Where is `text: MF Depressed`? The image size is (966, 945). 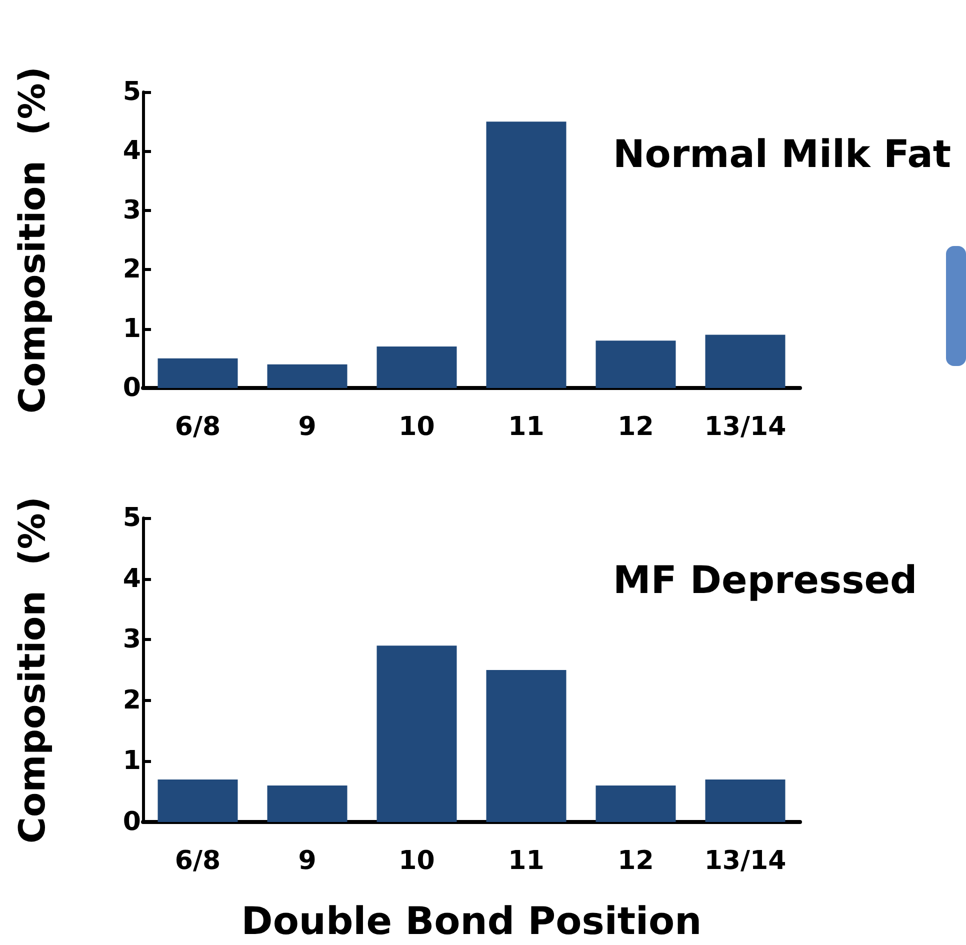 text: MF Depressed is located at coordinates (765, 580).